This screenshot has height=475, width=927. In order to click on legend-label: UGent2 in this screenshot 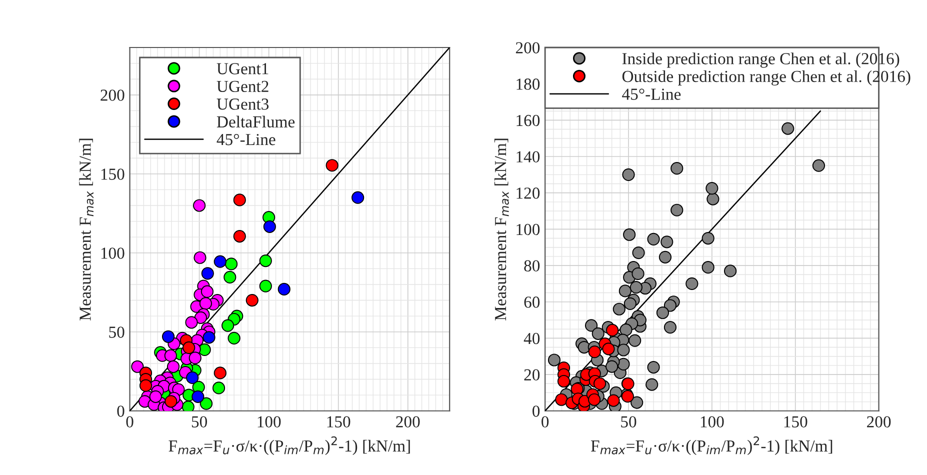, I will do `click(242, 86)`.